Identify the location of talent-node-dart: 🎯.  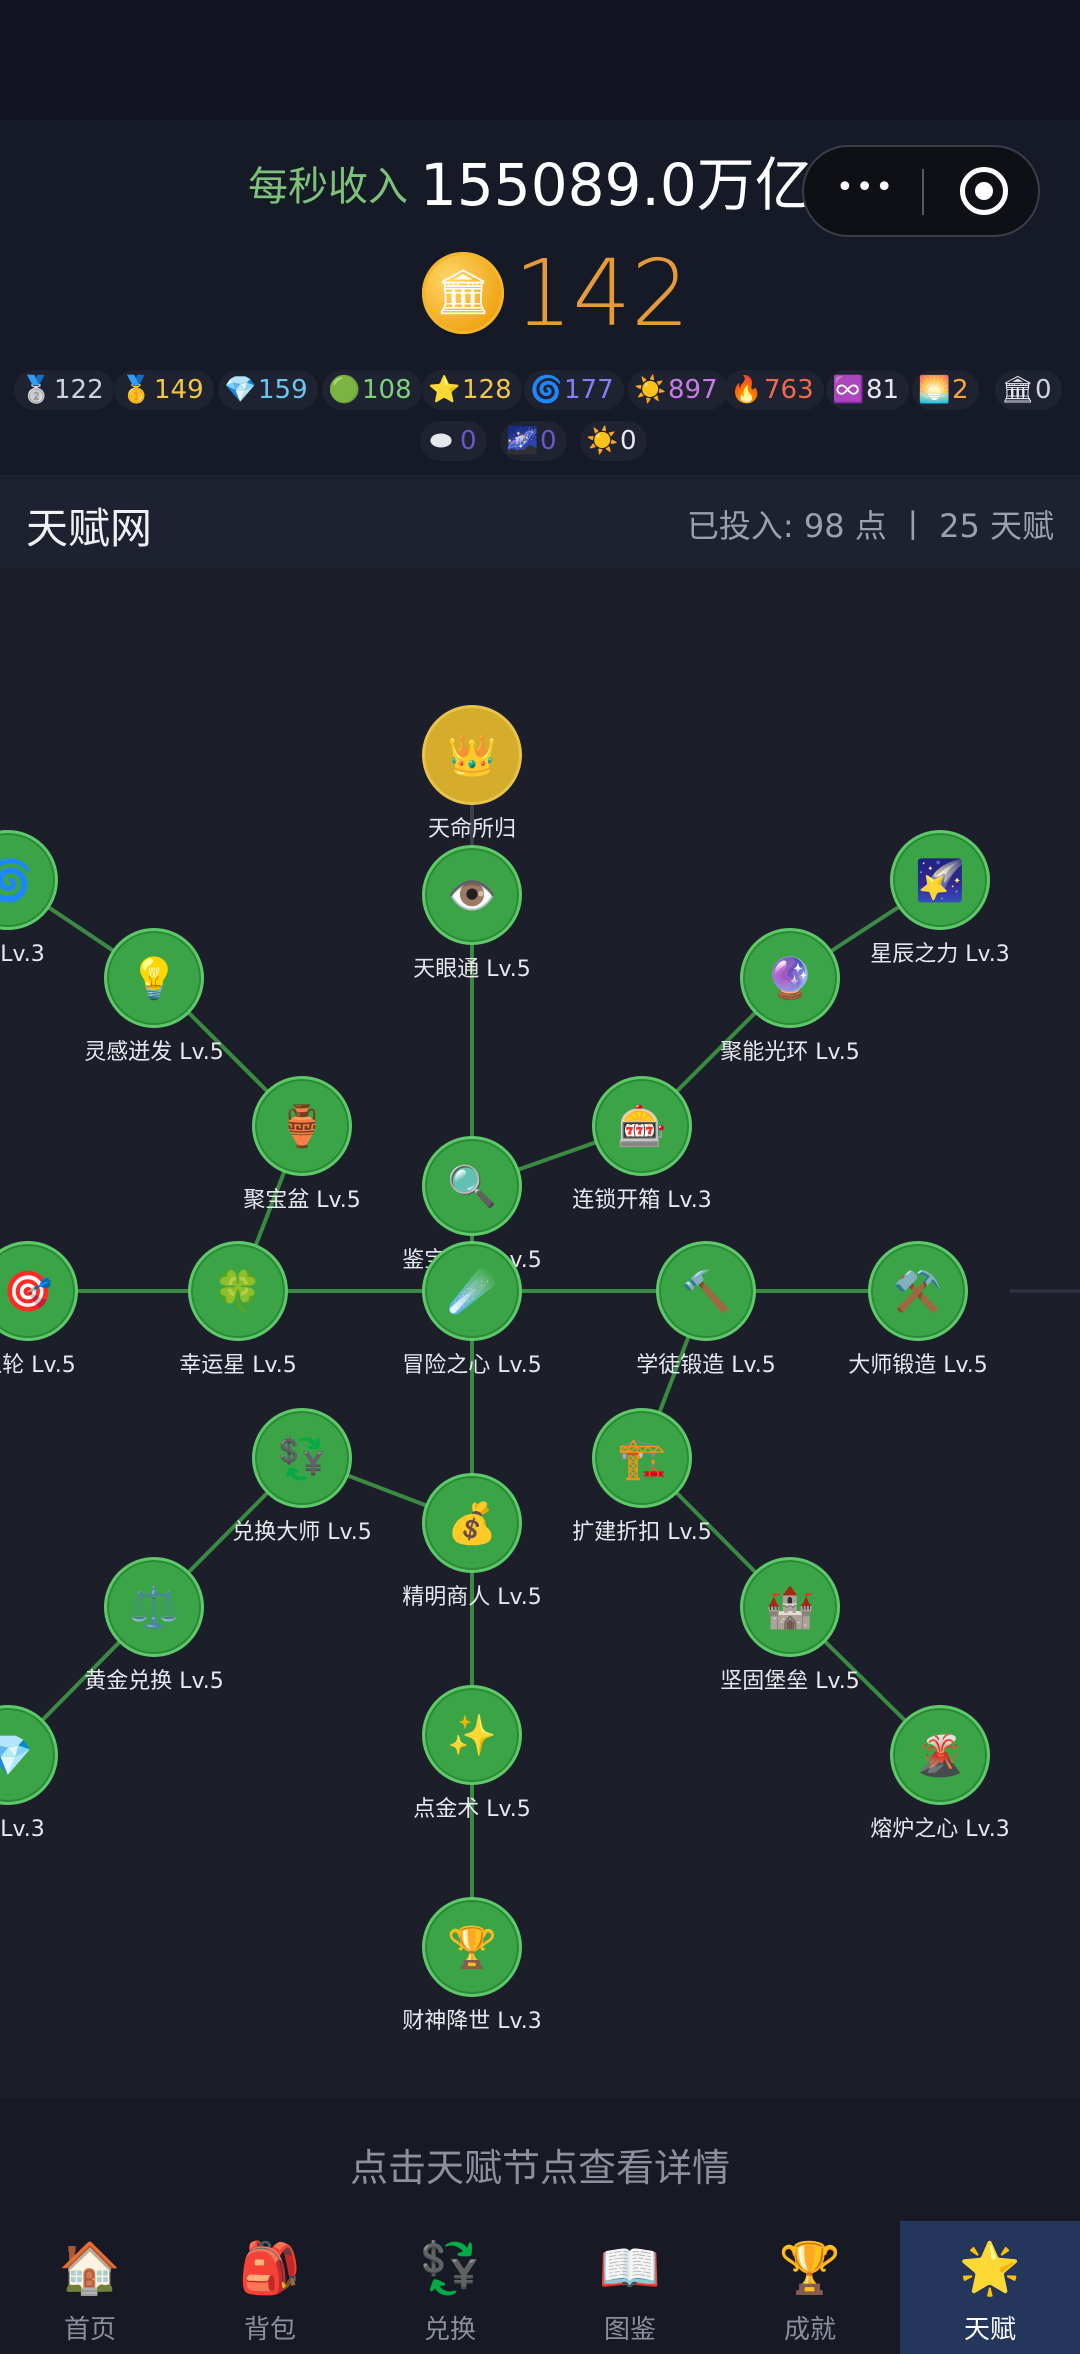
(39, 1291).